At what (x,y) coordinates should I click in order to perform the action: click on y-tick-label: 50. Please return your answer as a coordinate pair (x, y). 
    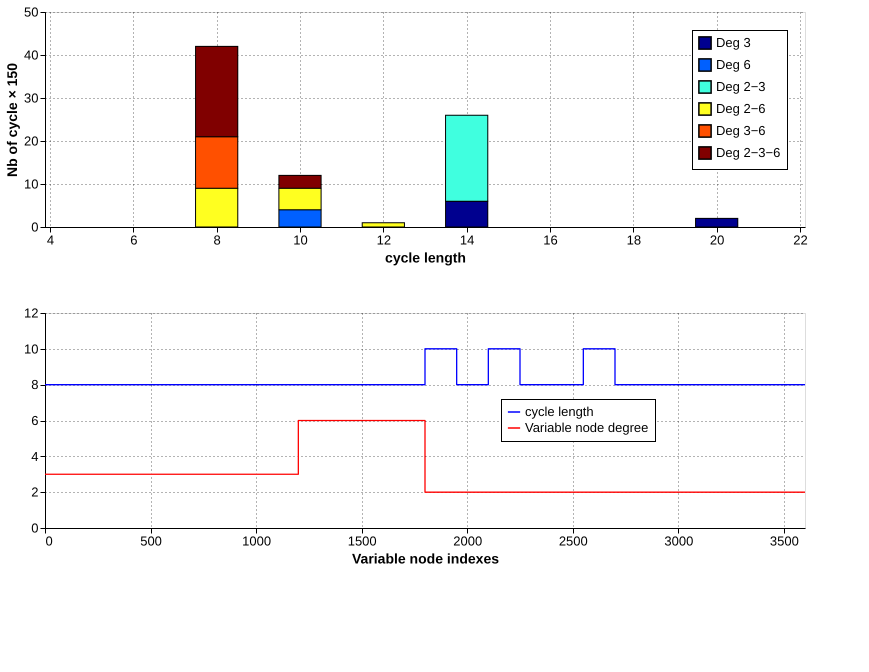
    Looking at the image, I should click on (31, 12).